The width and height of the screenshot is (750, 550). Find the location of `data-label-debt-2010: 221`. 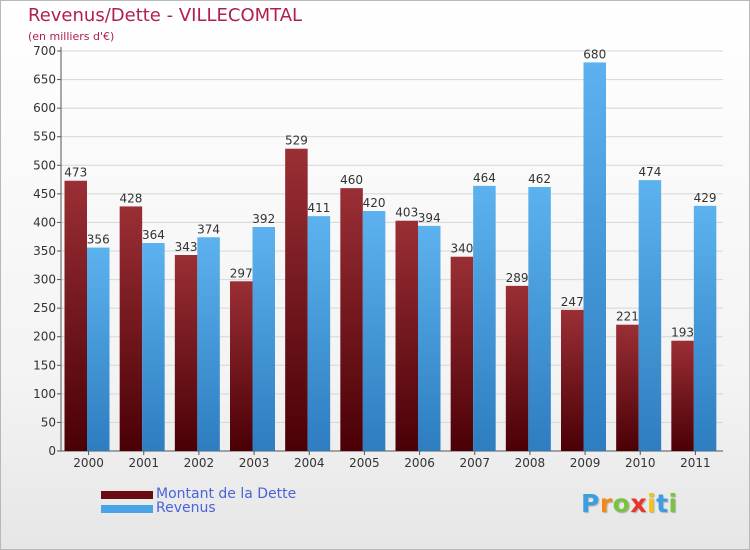

data-label-debt-2010: 221 is located at coordinates (627, 317).